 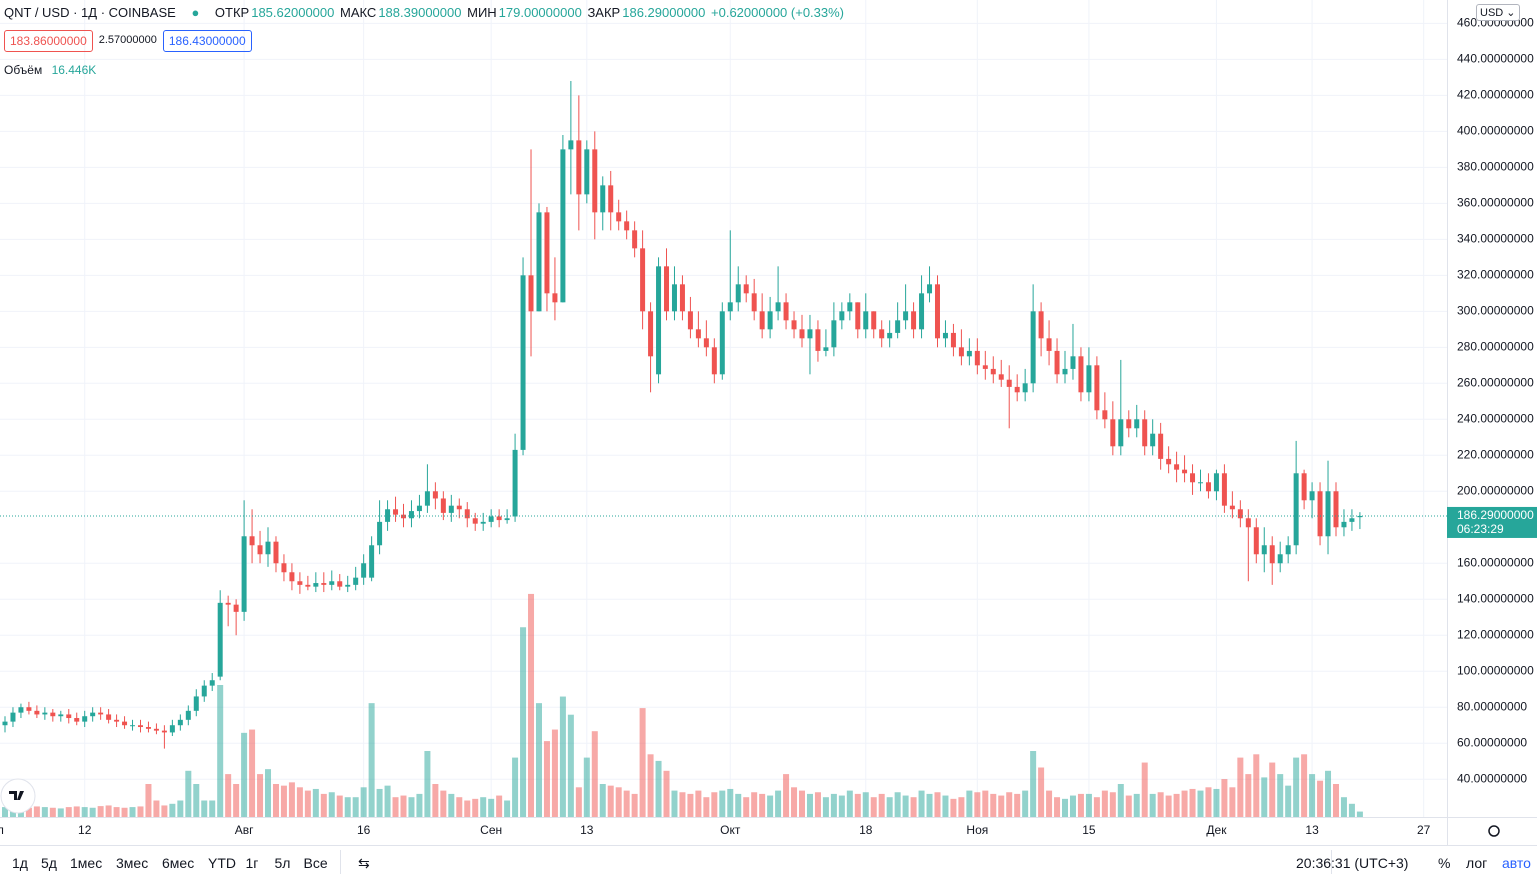 What do you see at coordinates (90, 12) in the screenshot?
I see `symbol: QNT / USD · 1Д · COINBASE` at bounding box center [90, 12].